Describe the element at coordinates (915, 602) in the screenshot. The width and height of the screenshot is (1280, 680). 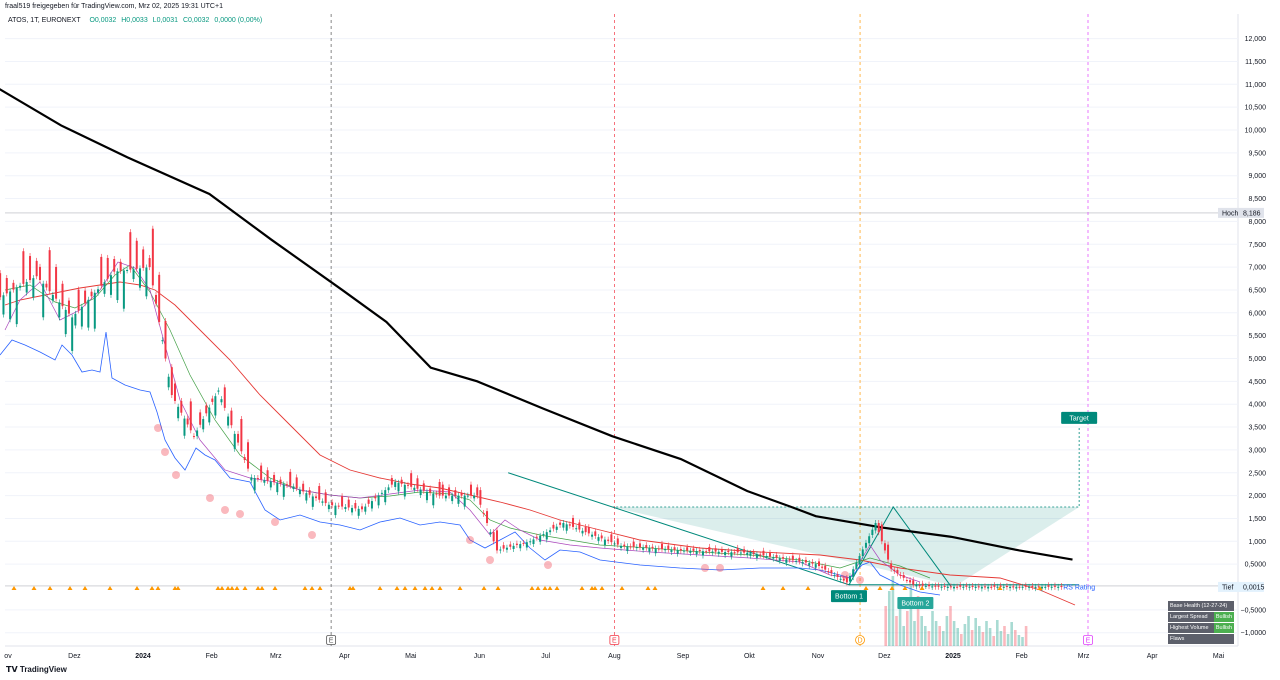
I see `bottom-2-label-bg` at that location.